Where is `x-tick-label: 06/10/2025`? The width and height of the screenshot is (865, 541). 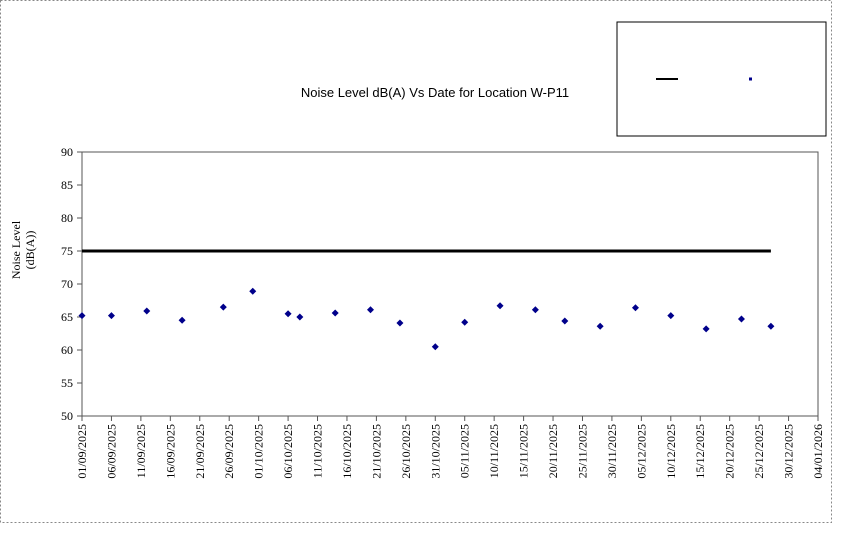
x-tick-label: 06/10/2025 is located at coordinates (288, 451).